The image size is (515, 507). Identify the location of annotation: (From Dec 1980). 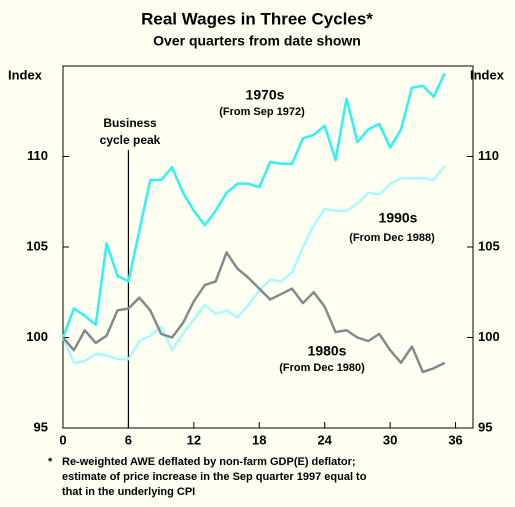
(322, 368).